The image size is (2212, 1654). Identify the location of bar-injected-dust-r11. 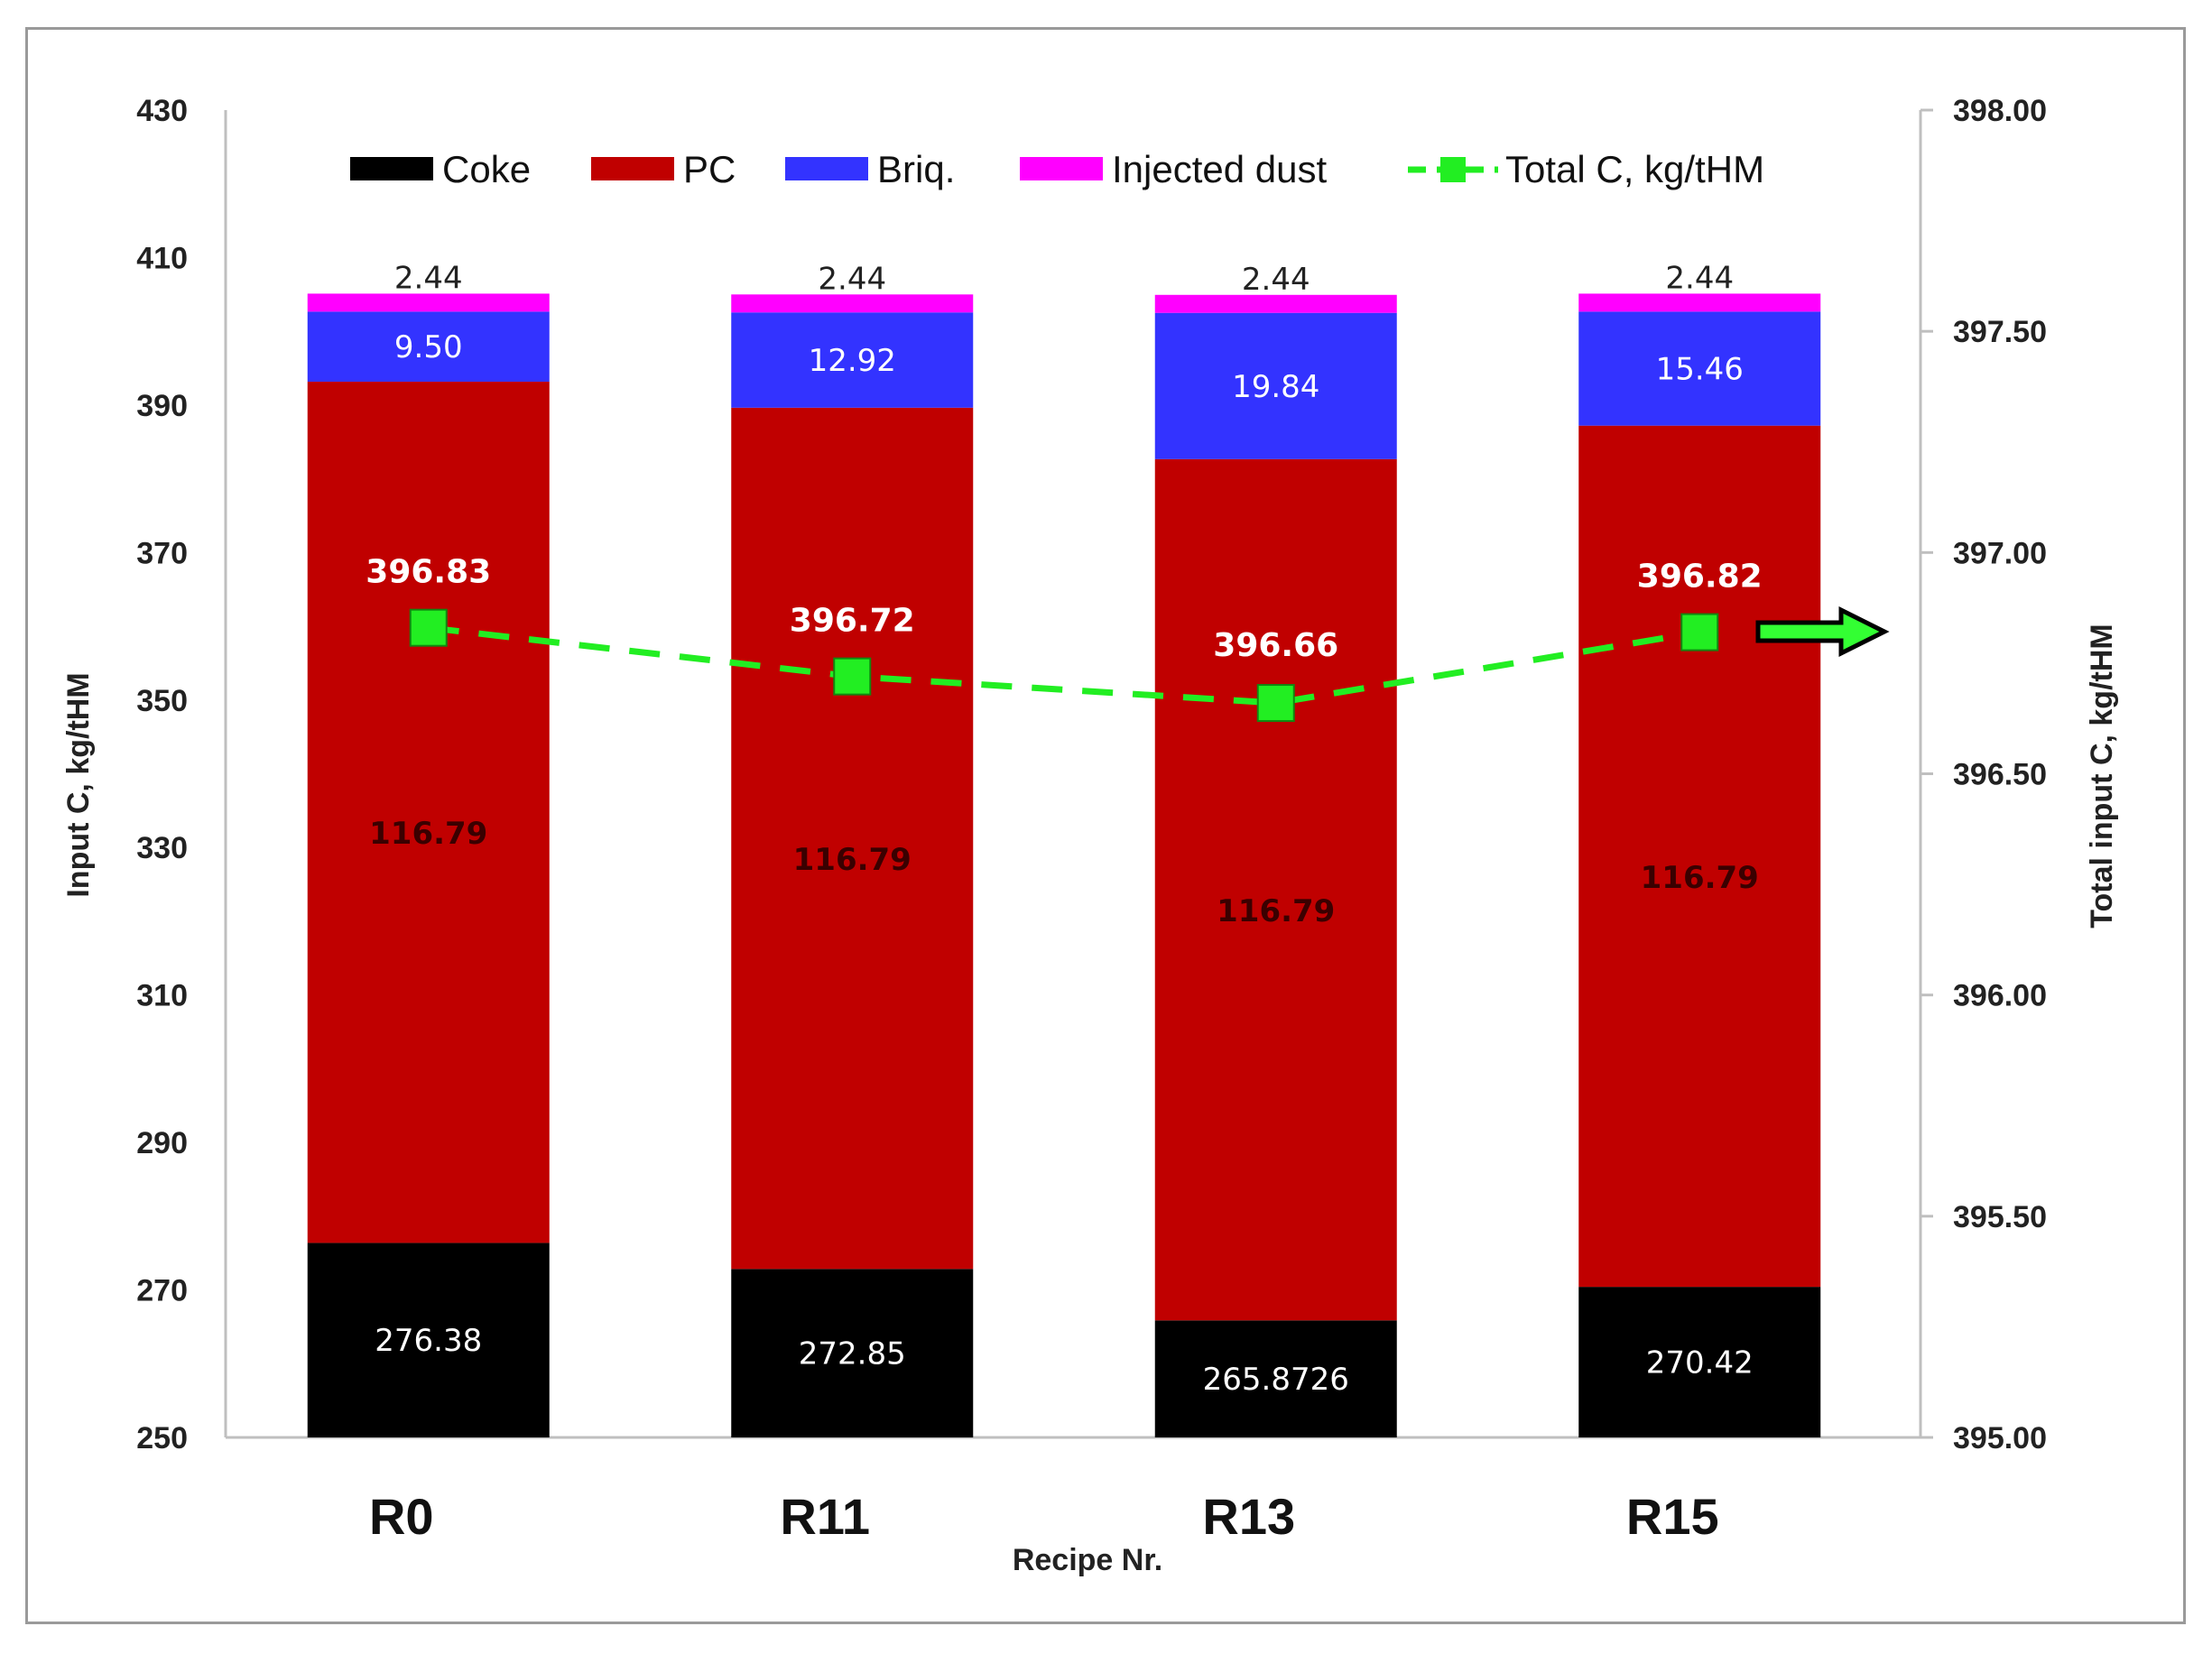
(852, 304).